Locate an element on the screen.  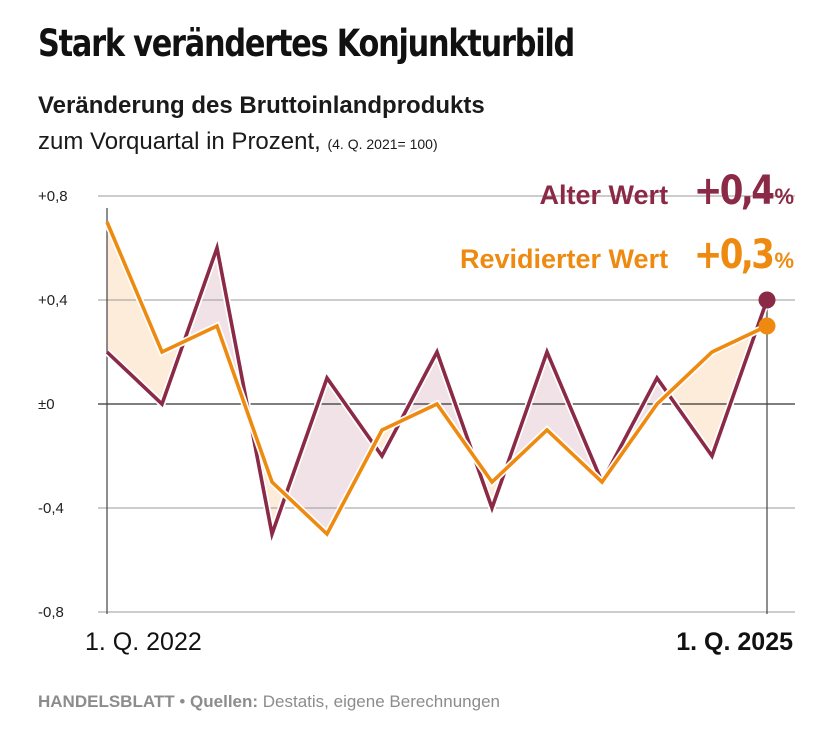
legend-old-value: Alter Wert +0,4 % is located at coordinates (667, 191).